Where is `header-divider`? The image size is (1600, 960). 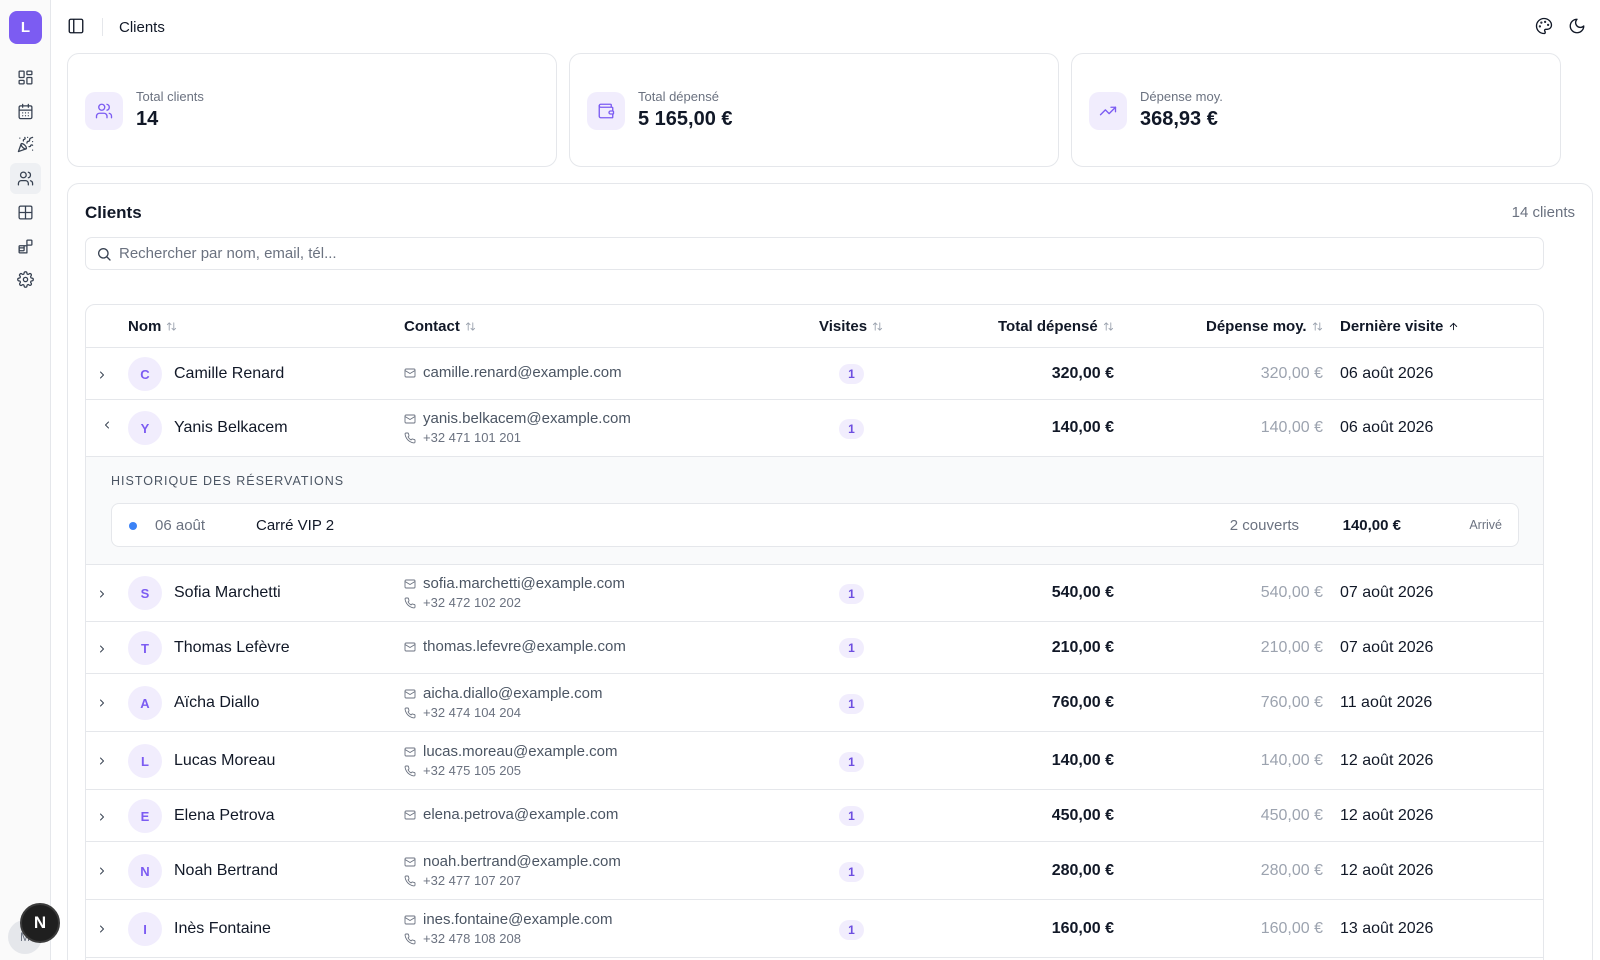
header-divider is located at coordinates (102, 27).